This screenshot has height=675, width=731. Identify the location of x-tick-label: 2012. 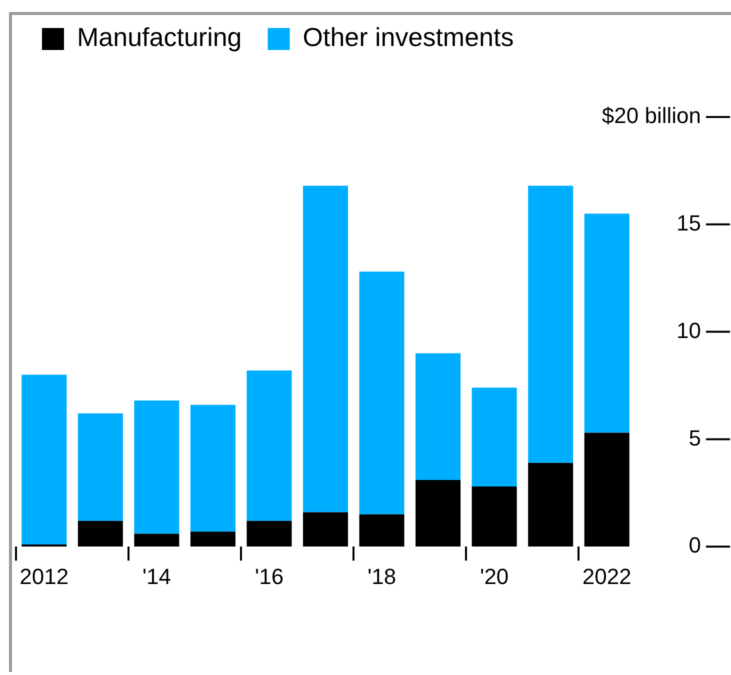
(44, 576).